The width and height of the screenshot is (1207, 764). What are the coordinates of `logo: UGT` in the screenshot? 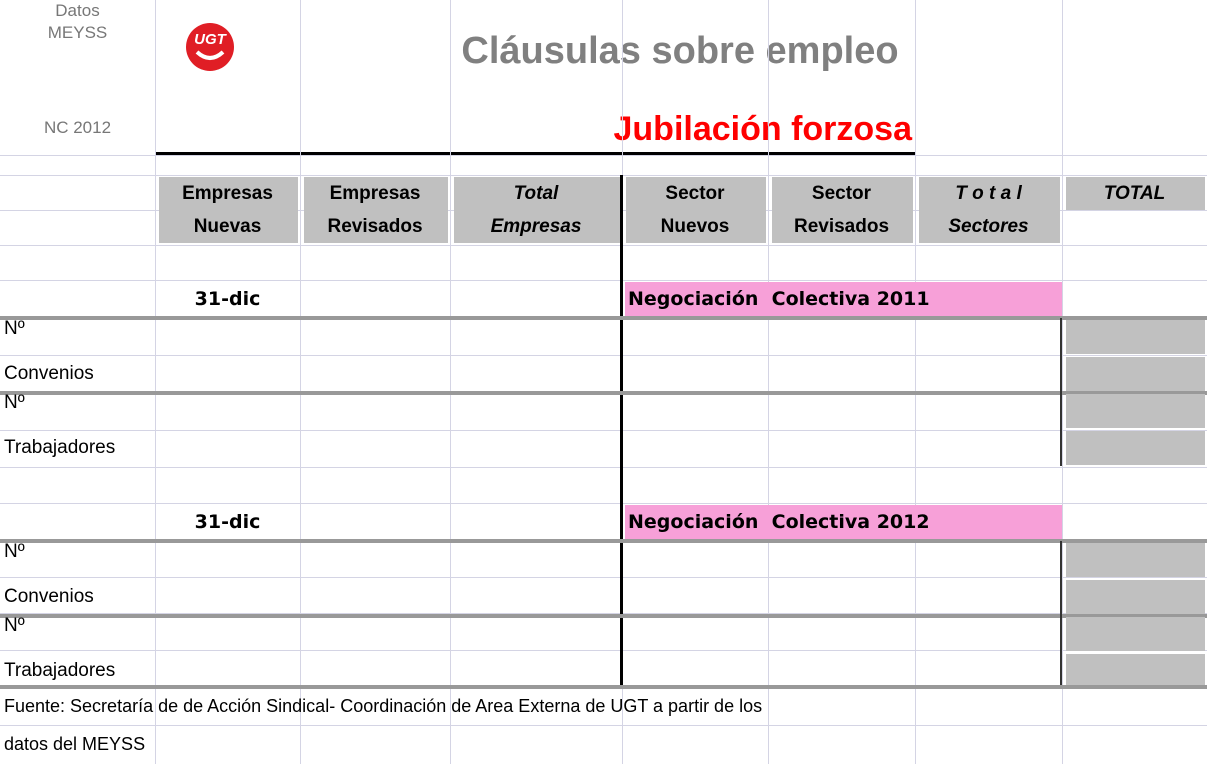 It's located at (210, 47).